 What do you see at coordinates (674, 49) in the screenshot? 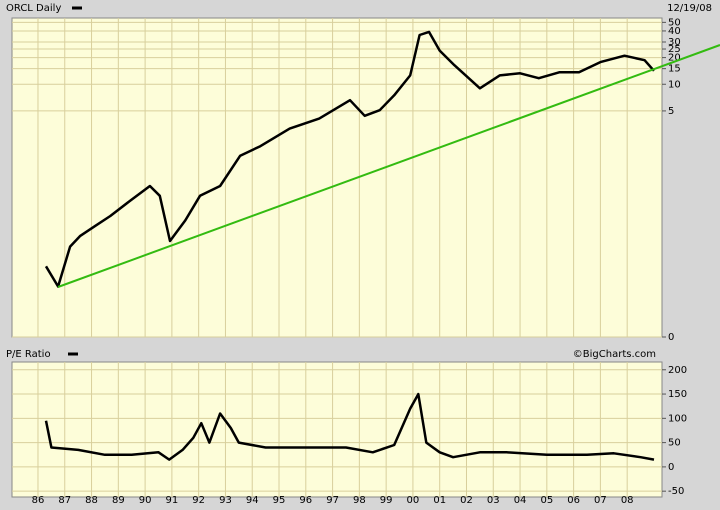
I see `y-tick-label: 25` at bounding box center [674, 49].